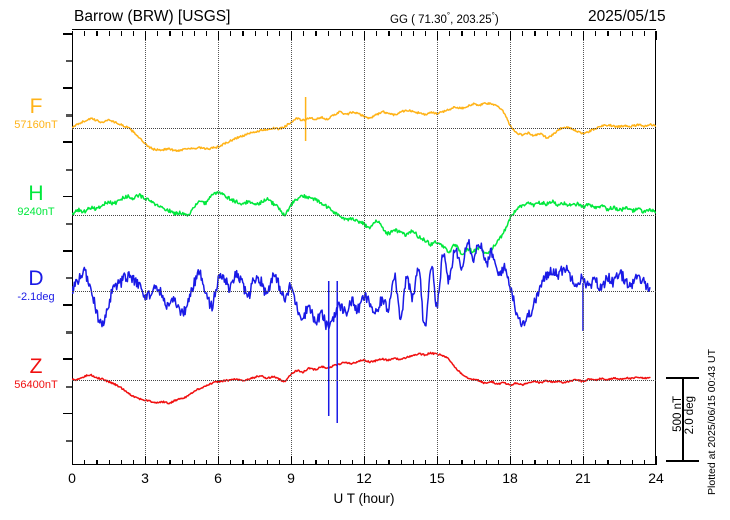 Image resolution: width=730 pixels, height=520 pixels. I want to click on scale-bar, so click(683, 419).